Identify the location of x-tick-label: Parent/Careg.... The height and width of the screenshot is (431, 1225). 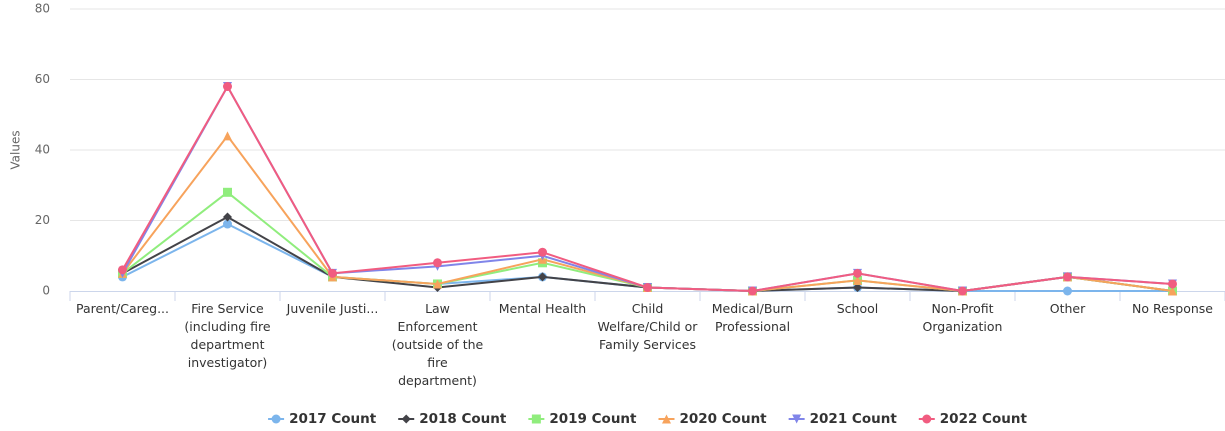
(122, 308).